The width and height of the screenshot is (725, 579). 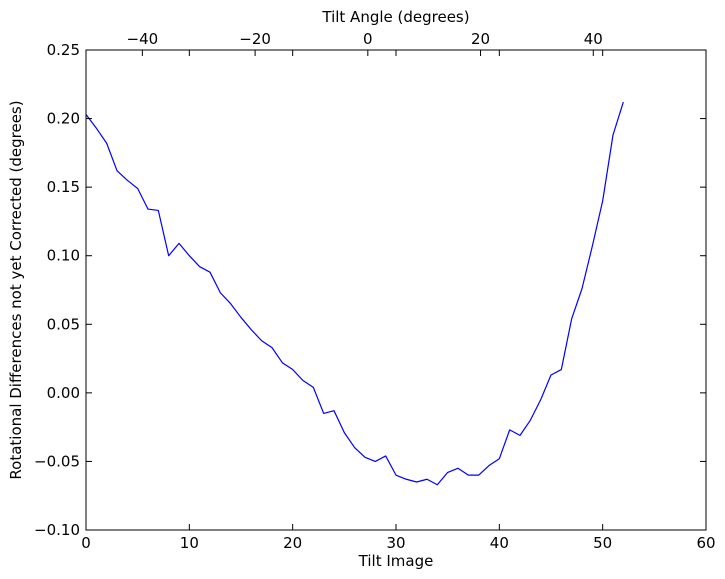 What do you see at coordinates (63, 324) in the screenshot?
I see `y-tick-label: 0.05` at bounding box center [63, 324].